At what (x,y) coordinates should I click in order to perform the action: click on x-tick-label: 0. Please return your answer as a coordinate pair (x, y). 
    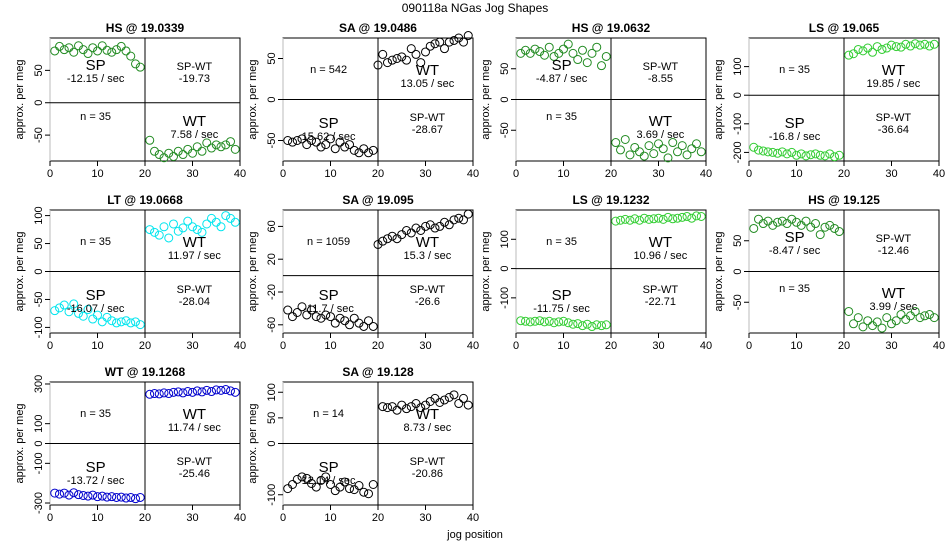
    Looking at the image, I should click on (50, 174).